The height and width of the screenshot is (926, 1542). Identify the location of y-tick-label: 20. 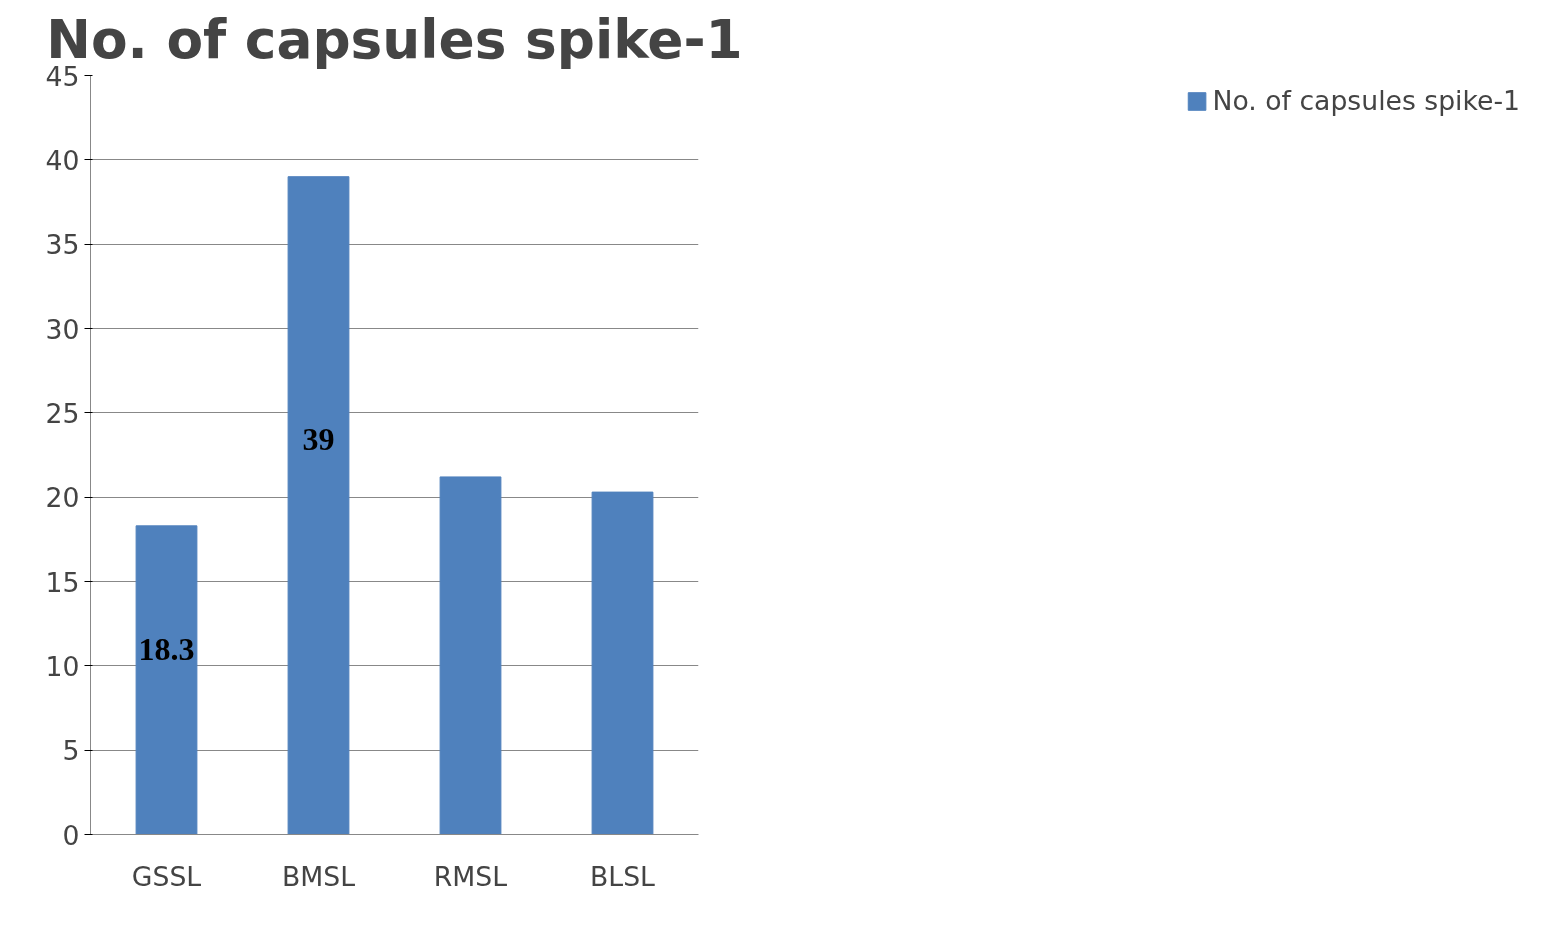
(62, 498).